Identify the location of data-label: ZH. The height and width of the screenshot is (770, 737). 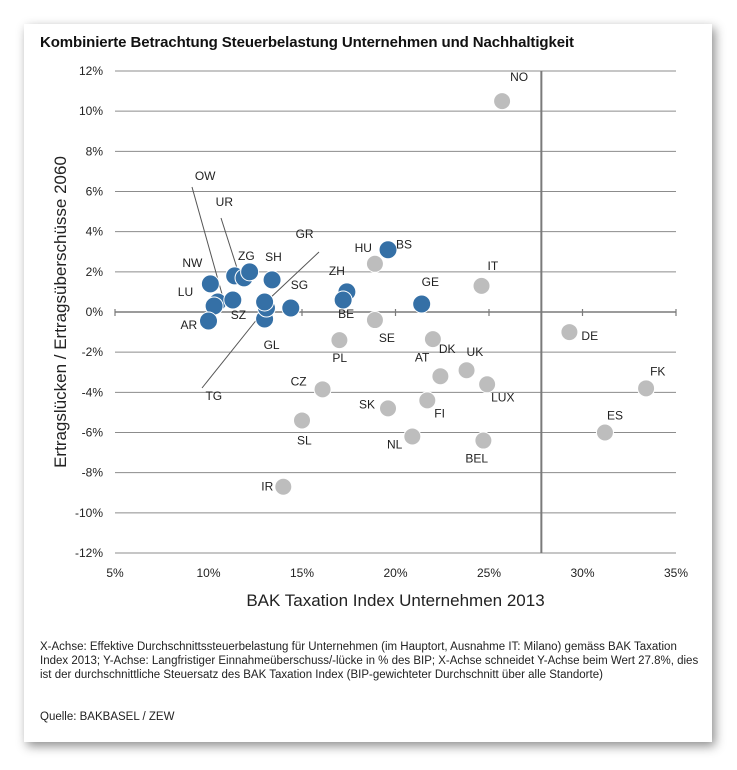
(337, 271).